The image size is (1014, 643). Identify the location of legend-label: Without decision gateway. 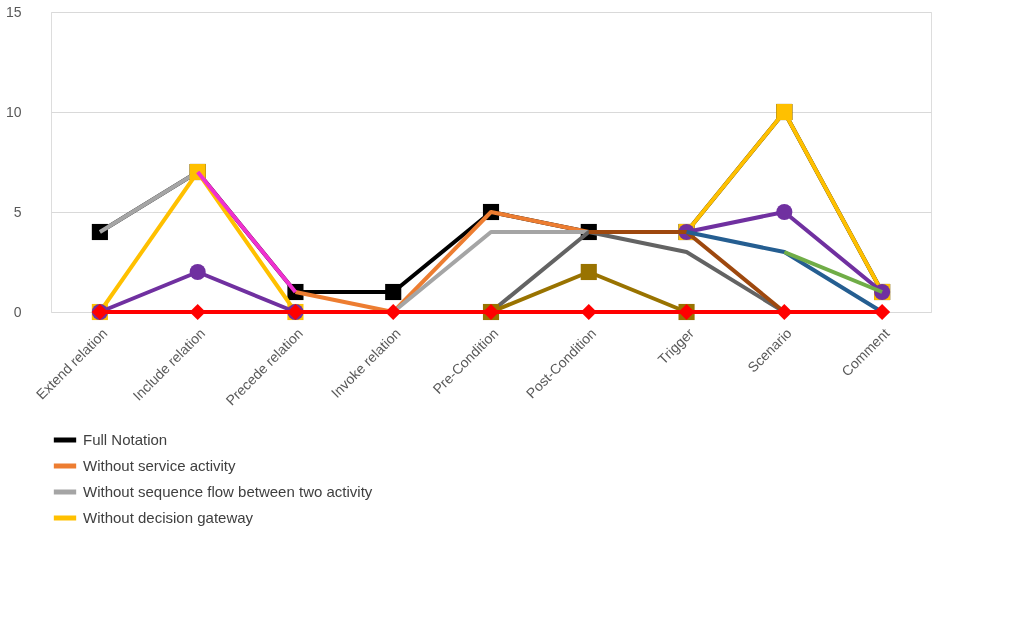
(168, 517).